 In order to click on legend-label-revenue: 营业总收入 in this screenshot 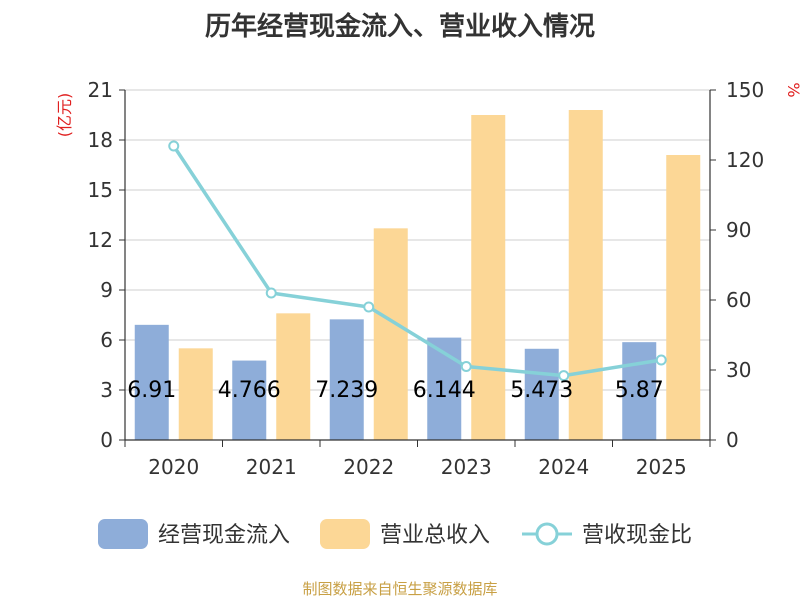, I will do `click(435, 535)`.